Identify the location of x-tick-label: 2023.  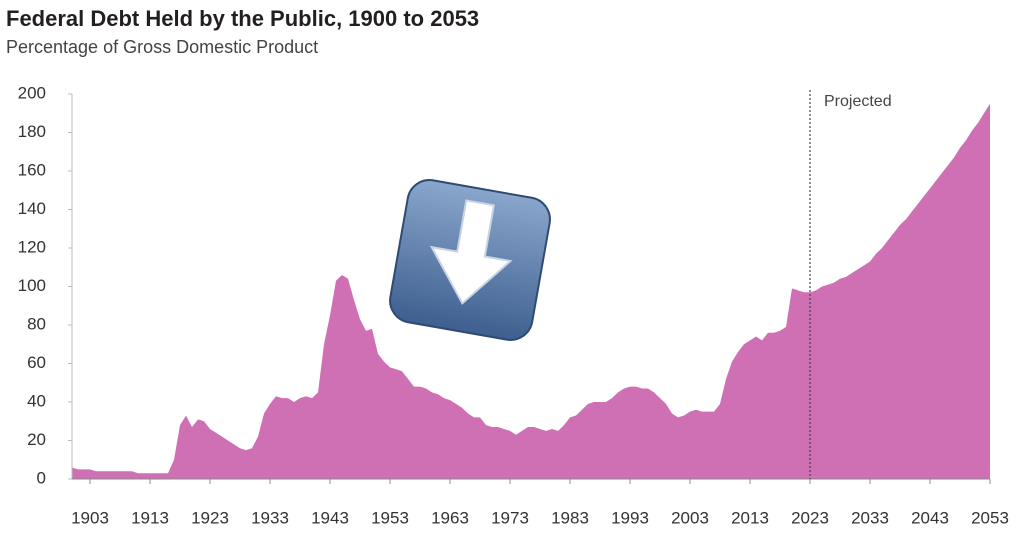
(810, 517).